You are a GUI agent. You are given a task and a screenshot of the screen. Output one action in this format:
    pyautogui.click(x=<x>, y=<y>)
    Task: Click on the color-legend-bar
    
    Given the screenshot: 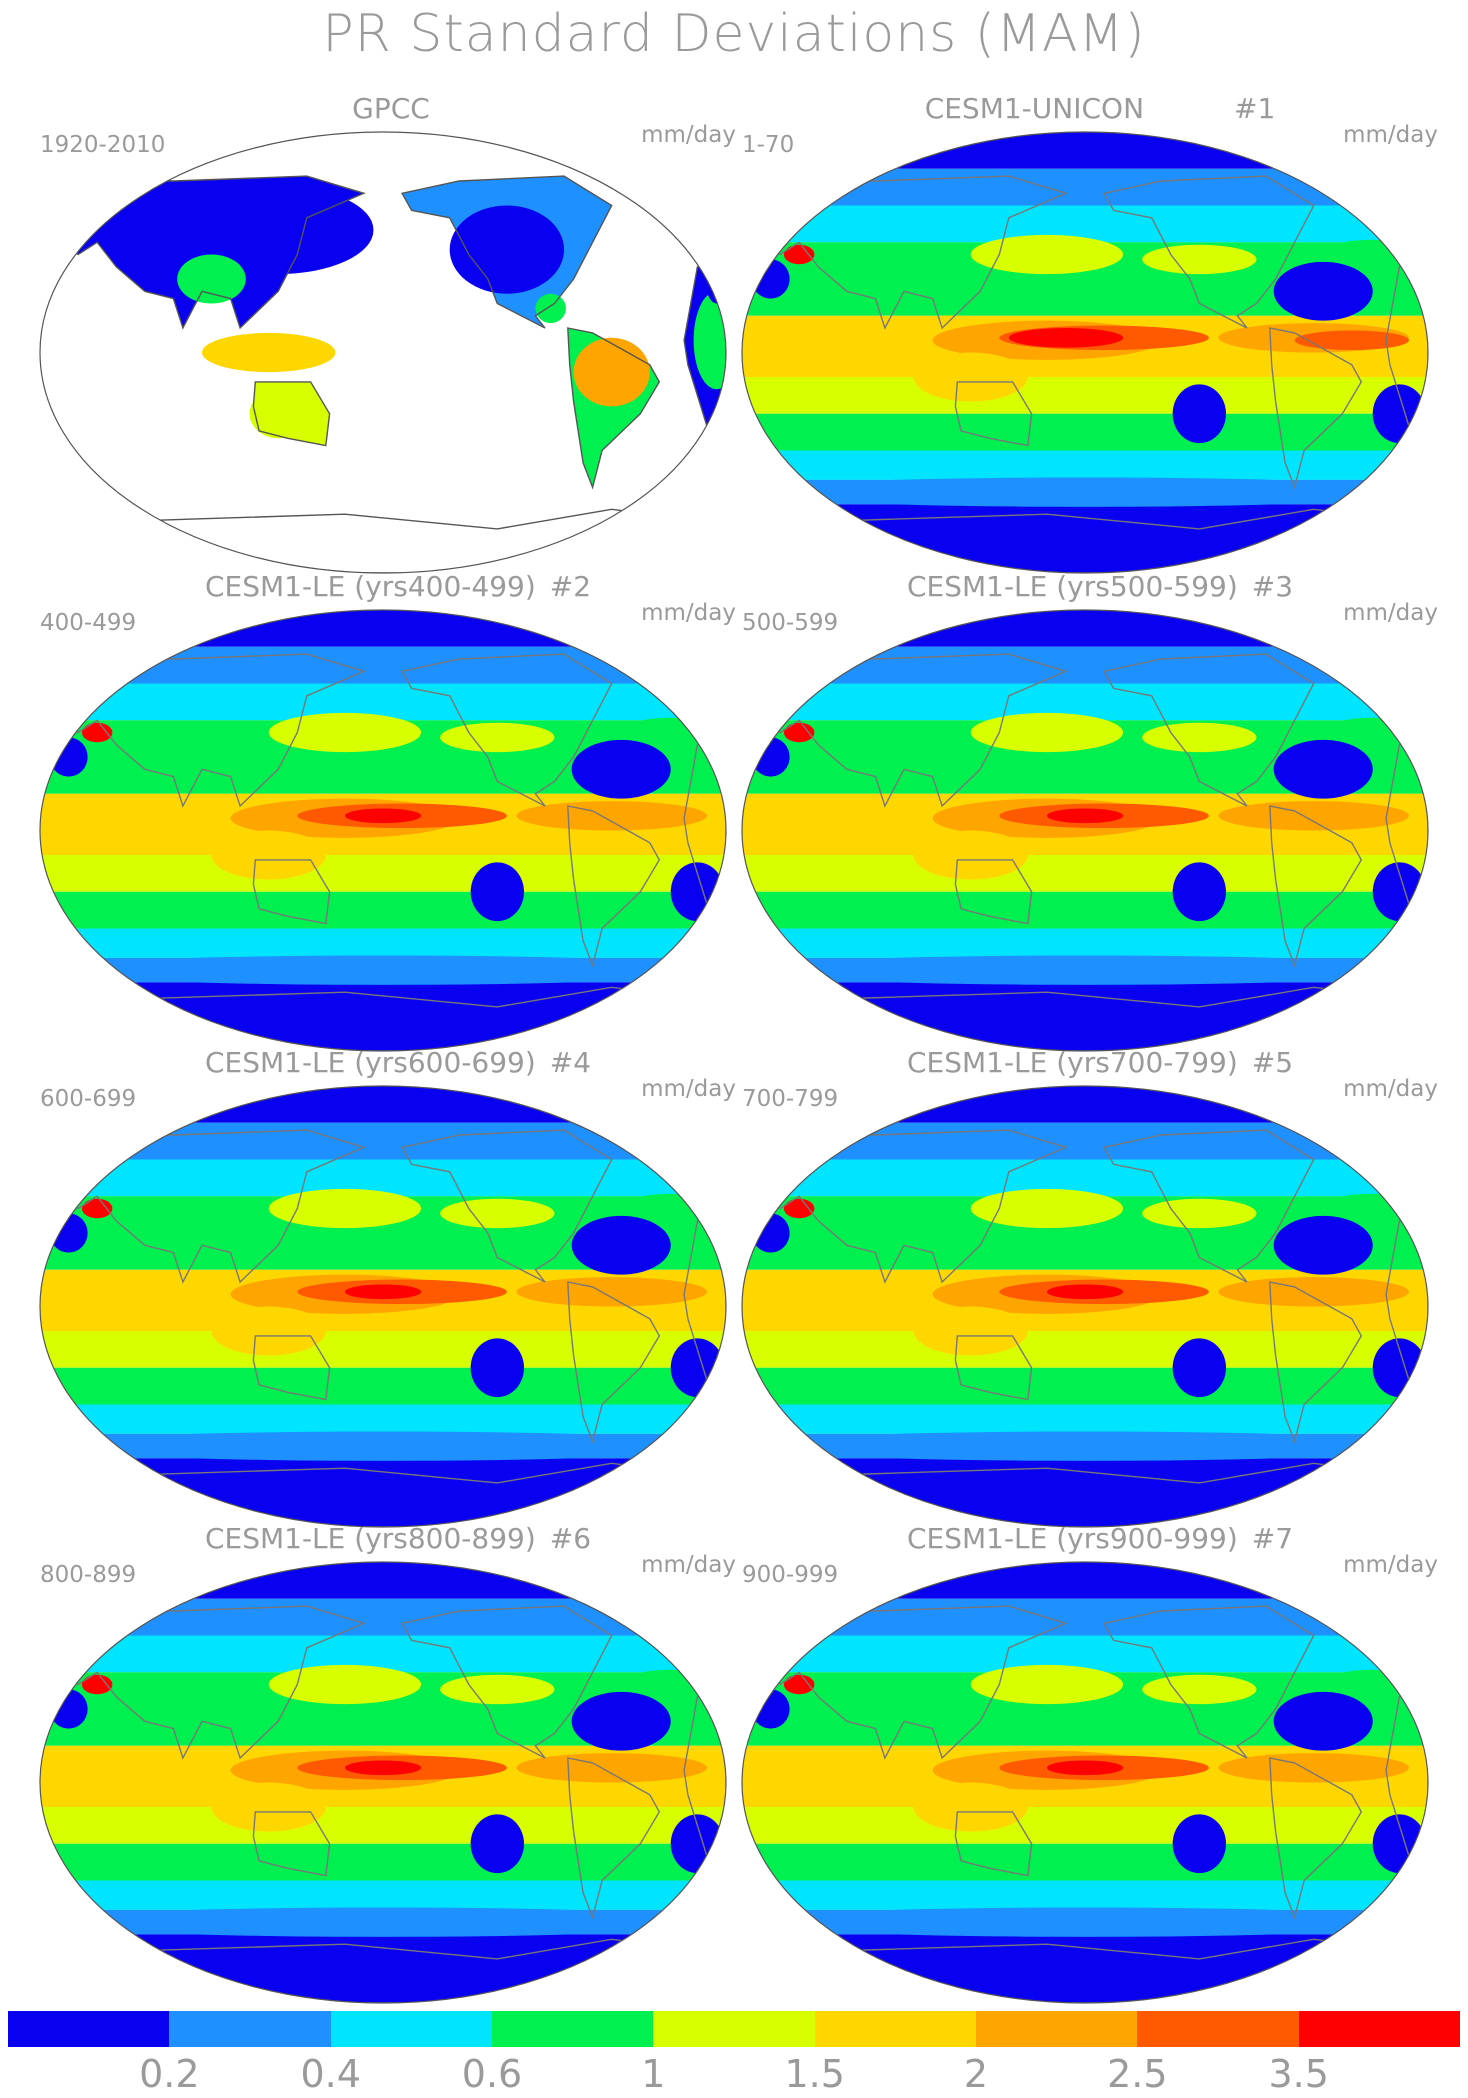 What is the action you would take?
    pyautogui.click(x=734, y=2029)
    